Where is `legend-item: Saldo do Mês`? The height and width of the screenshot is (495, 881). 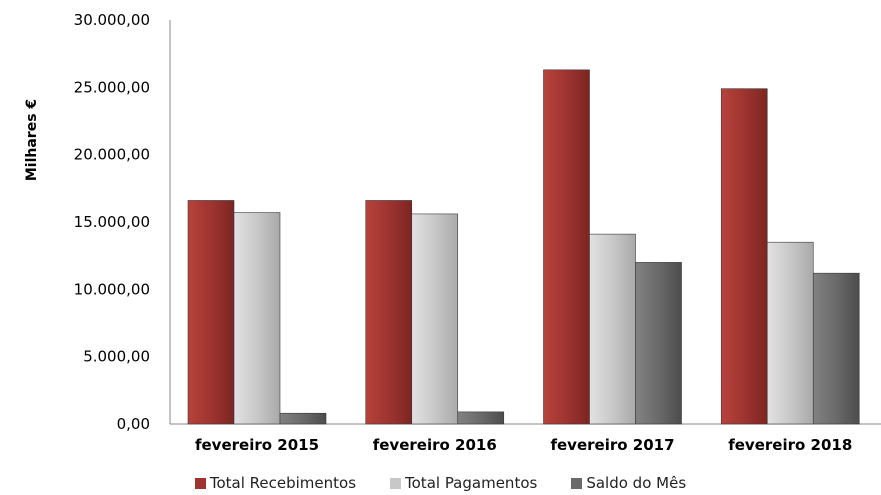 legend-item: Saldo do Mês is located at coordinates (628, 483).